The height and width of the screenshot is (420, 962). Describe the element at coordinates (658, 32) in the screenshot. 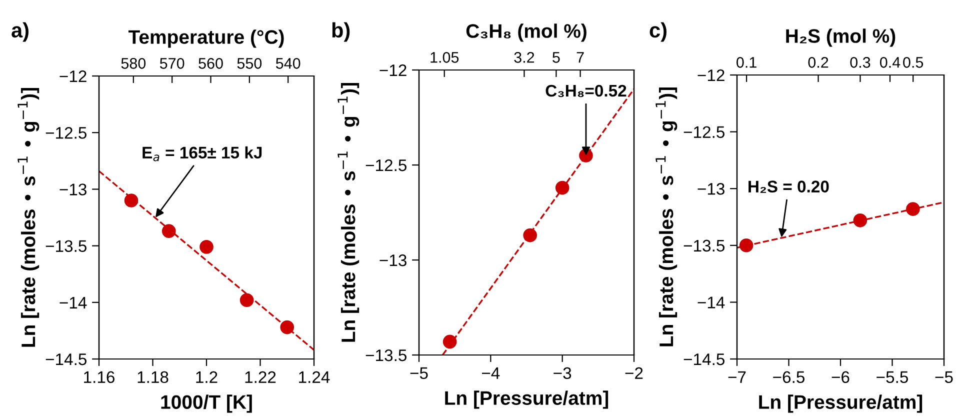

I see `chart-title: c)` at that location.